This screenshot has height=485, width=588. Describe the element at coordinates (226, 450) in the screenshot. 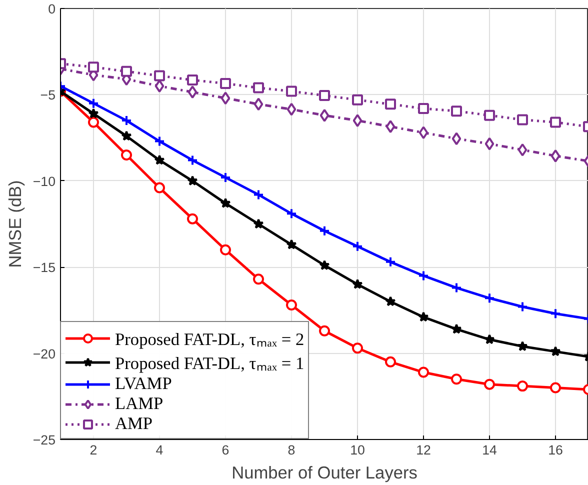

I see `x-tick-label: 6` at that location.